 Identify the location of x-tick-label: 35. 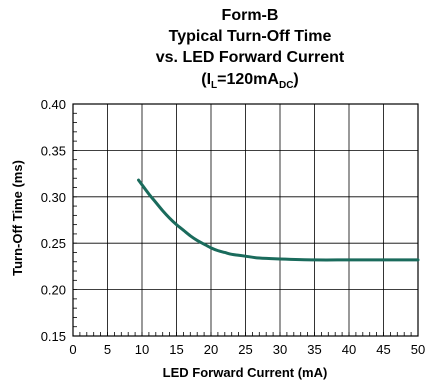
(314, 349).